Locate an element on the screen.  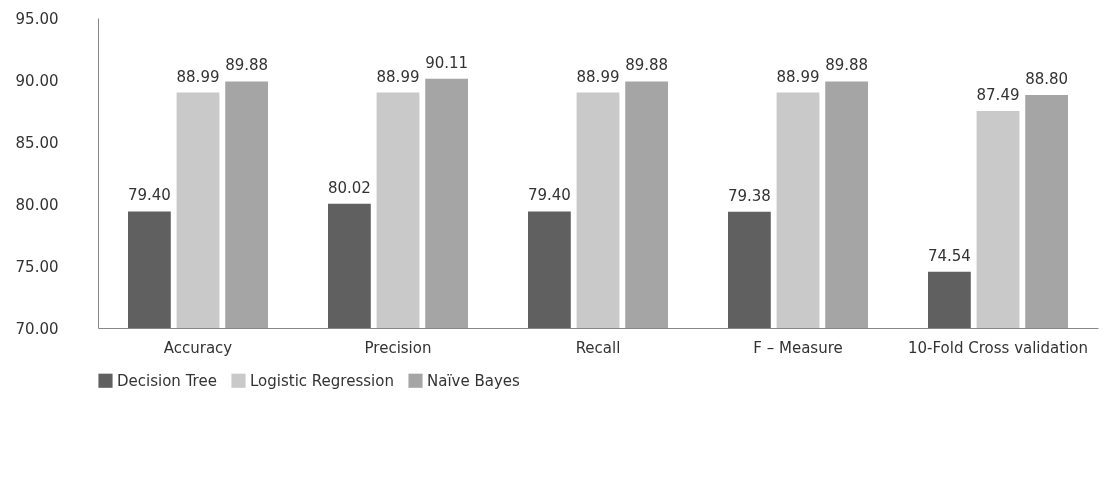
legend-label: Naïve Bayes is located at coordinates (474, 380).